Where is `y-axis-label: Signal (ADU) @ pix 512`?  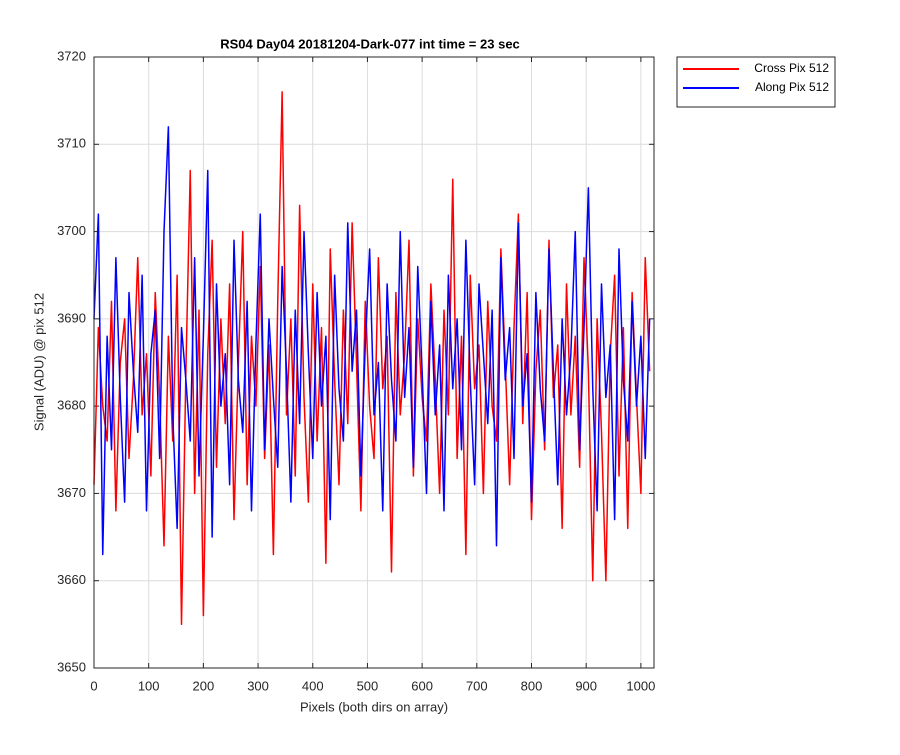 y-axis-label: Signal (ADU) @ pix 512 is located at coordinates (38, 362).